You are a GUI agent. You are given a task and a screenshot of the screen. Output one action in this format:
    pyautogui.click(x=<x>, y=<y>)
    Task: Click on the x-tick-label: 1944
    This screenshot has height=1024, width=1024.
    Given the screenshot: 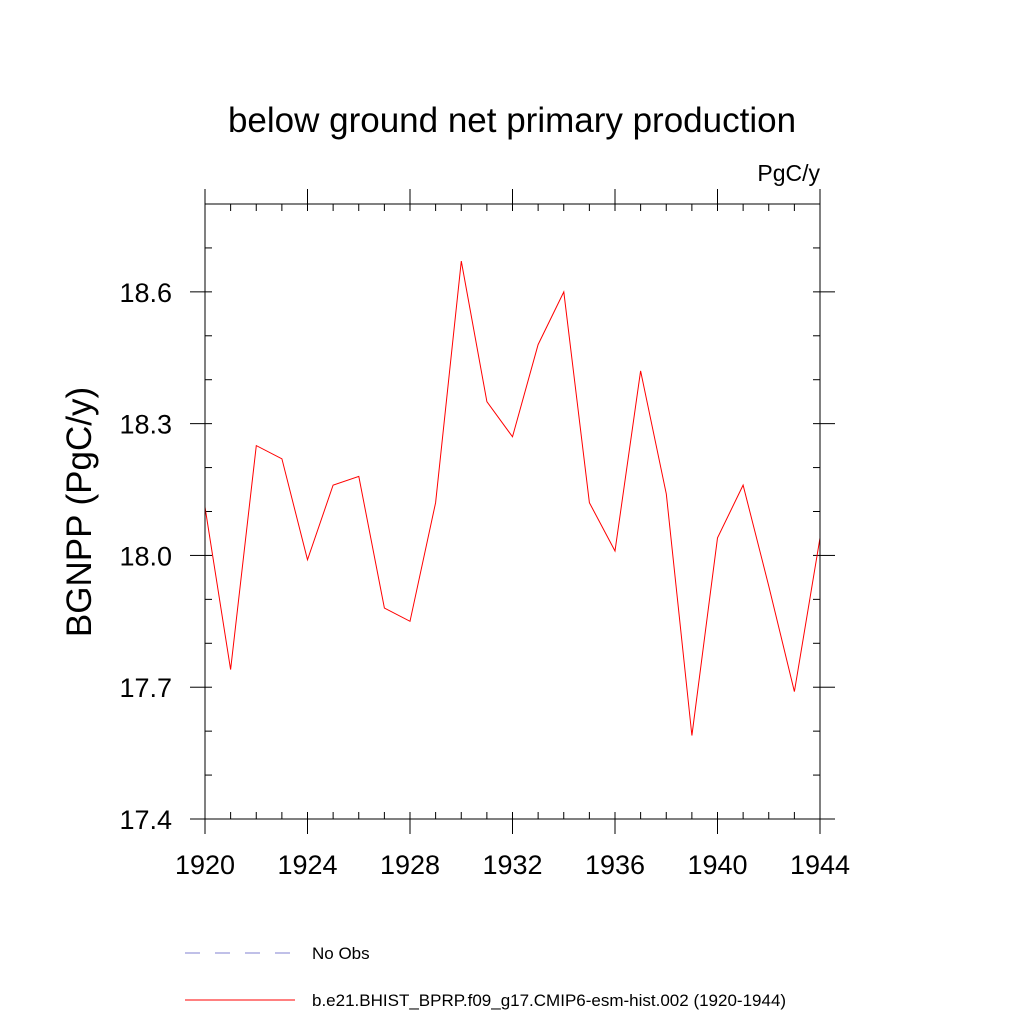 What is the action you would take?
    pyautogui.click(x=820, y=865)
    